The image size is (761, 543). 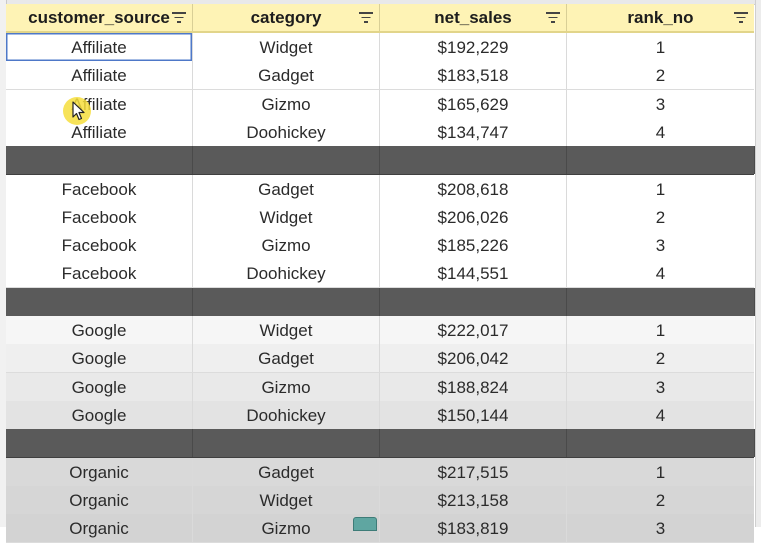 I want to click on cell-net-sales: $208,618, so click(x=473, y=188).